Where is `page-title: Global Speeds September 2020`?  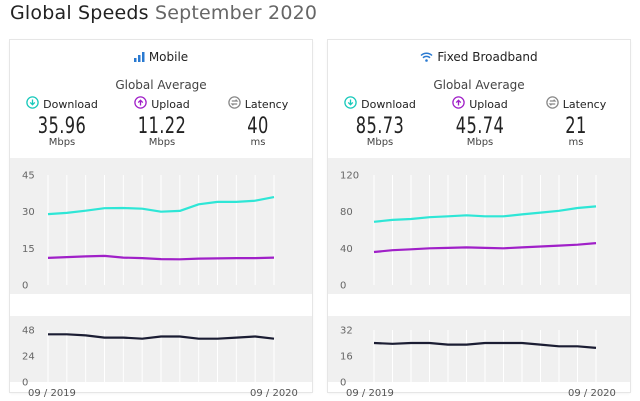 page-title: Global Speeds September 2020 is located at coordinates (163, 13).